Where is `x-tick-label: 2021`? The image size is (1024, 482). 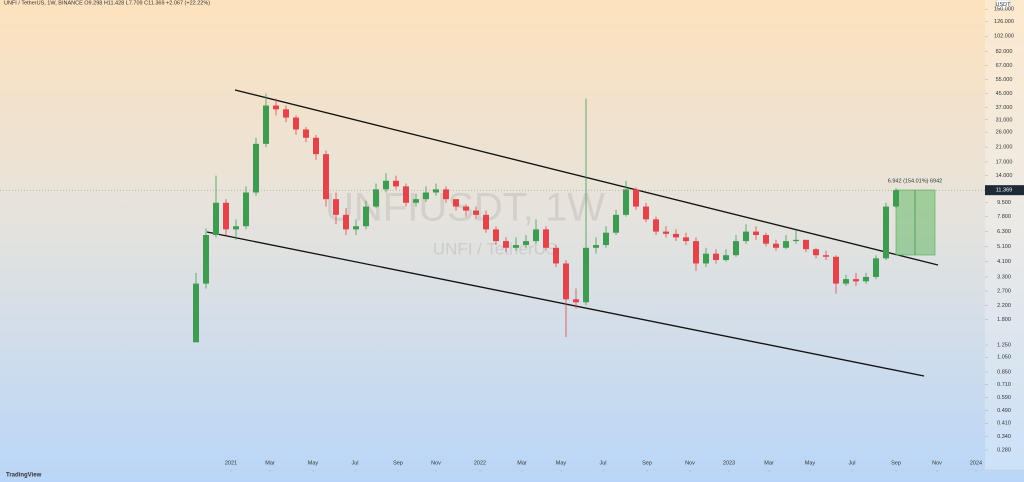
x-tick-label: 2021 is located at coordinates (231, 463).